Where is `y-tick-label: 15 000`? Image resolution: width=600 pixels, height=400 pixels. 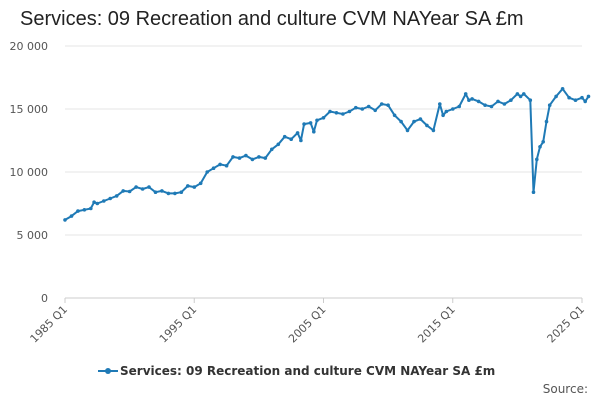
y-tick-label: 15 000 is located at coordinates (29, 109).